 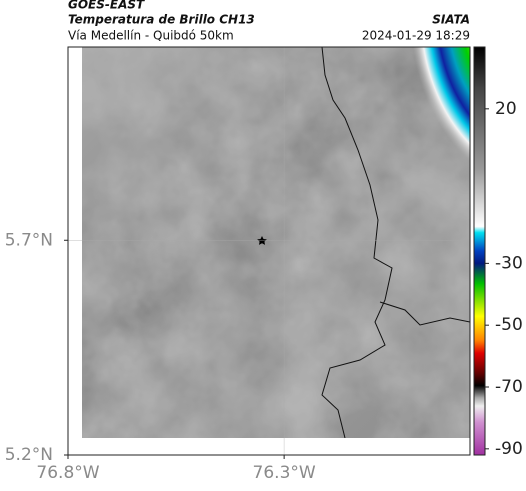 What do you see at coordinates (161, 20) in the screenshot?
I see `product-title: Temperatura de Brillo CH13` at bounding box center [161, 20].